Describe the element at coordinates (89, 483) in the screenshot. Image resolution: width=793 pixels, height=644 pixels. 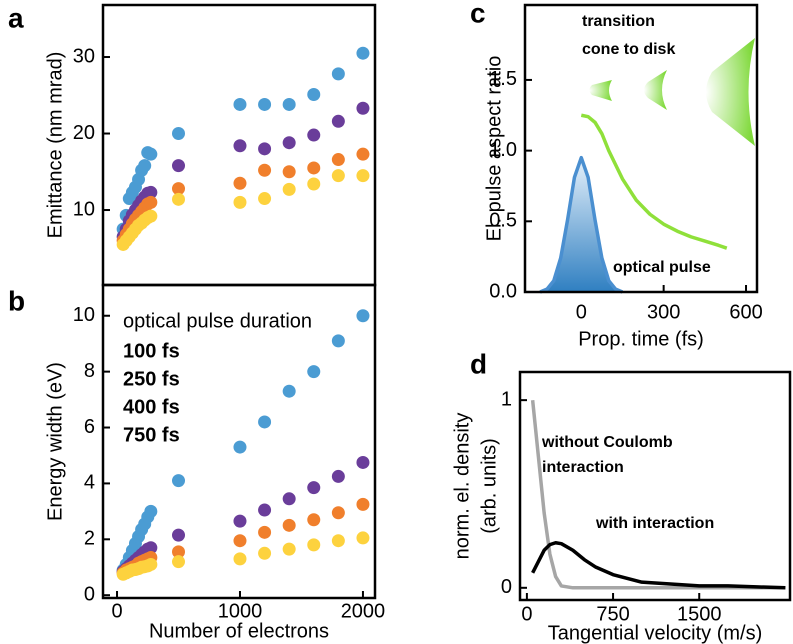
I see `y-tick-label: 4` at that location.